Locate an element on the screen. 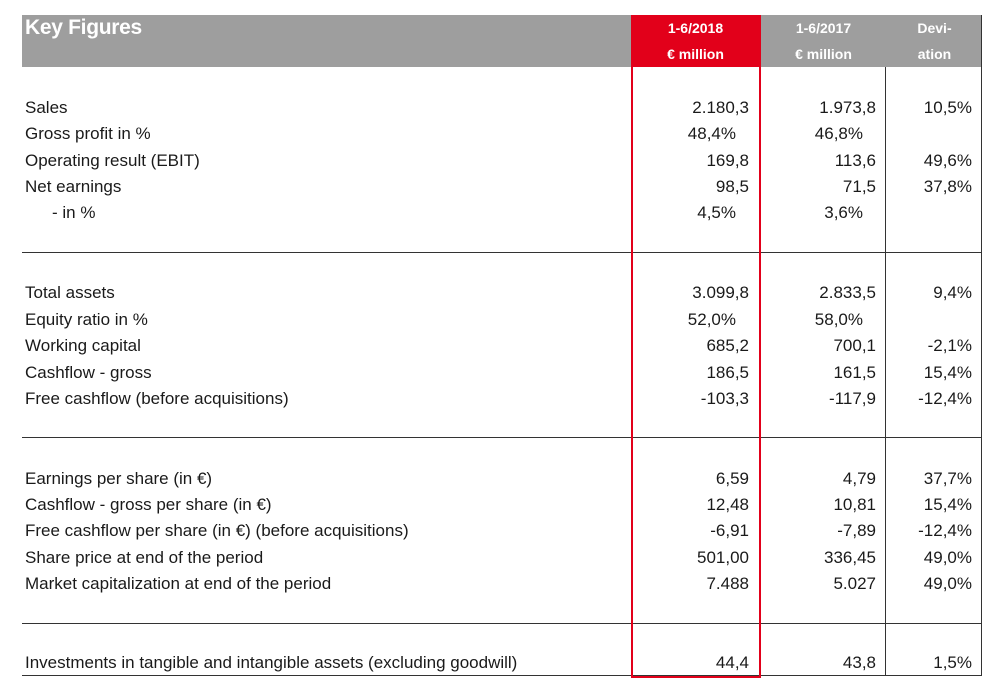  value-deviation: 37,8% is located at coordinates (947, 186).